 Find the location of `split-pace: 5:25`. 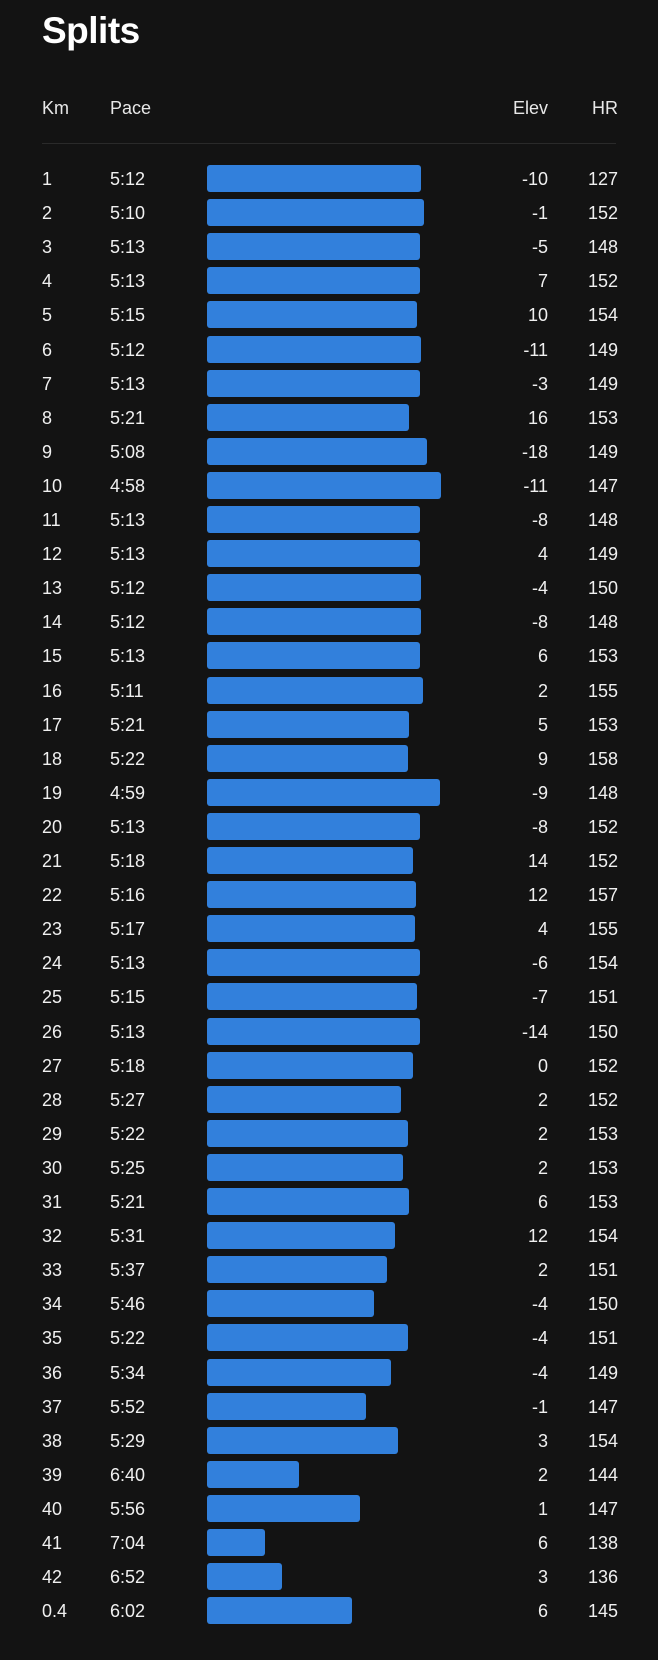

split-pace: 5:25 is located at coordinates (128, 1167).